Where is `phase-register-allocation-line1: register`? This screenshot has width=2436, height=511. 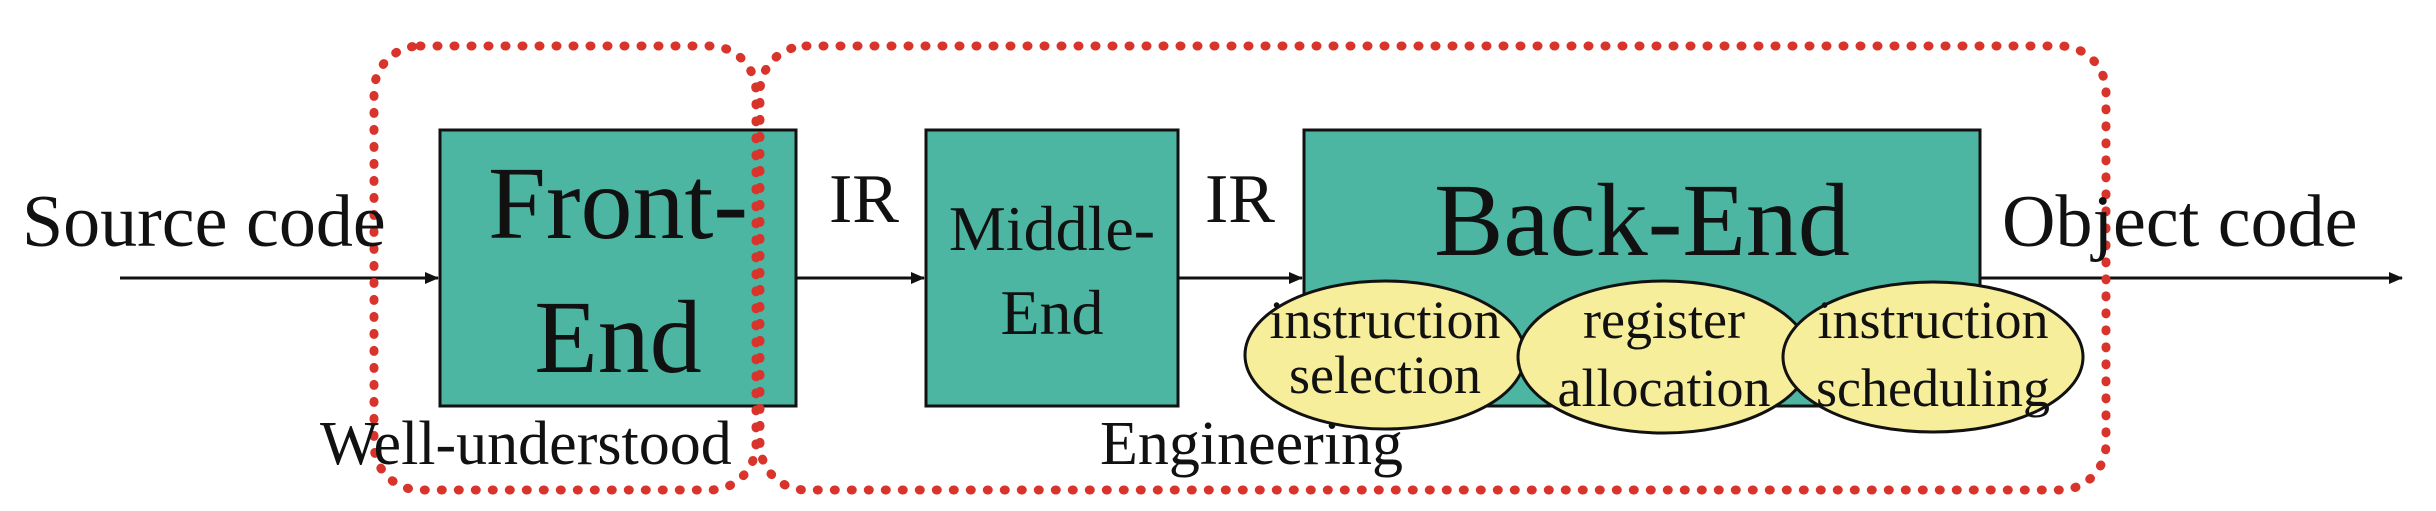 phase-register-allocation-line1: register is located at coordinates (1664, 320).